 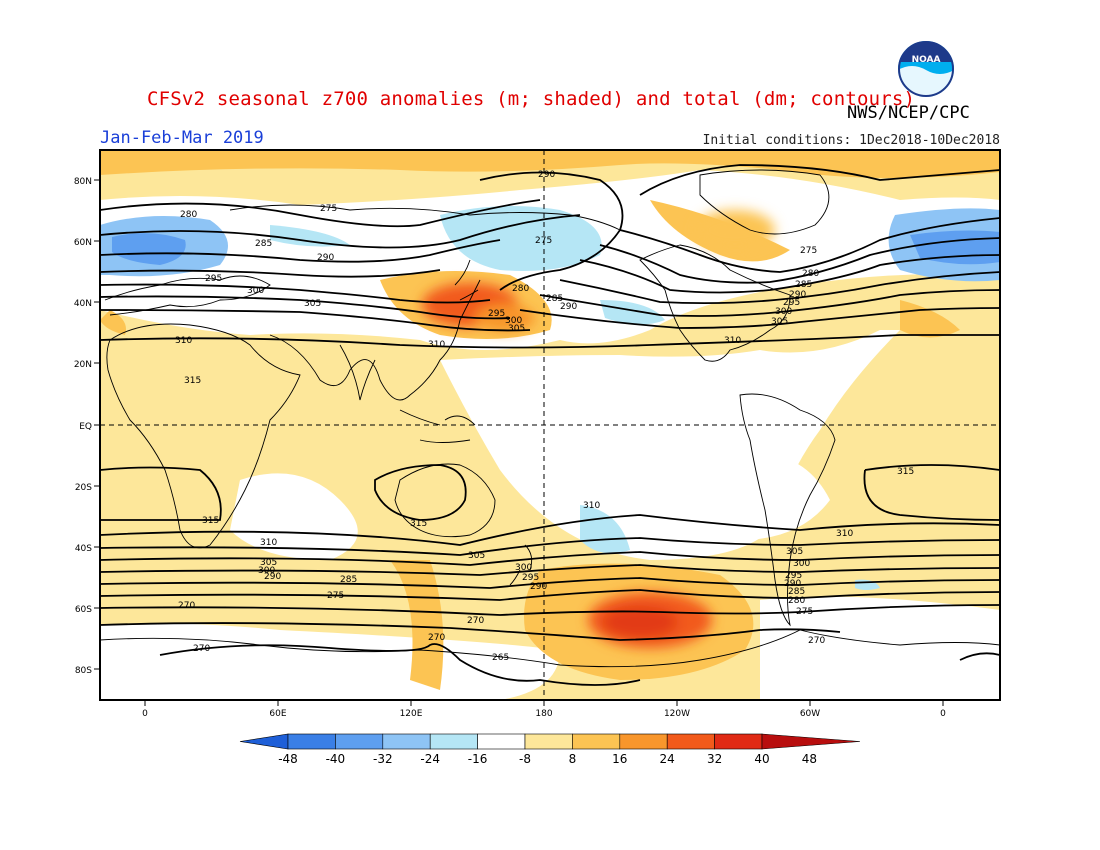 What do you see at coordinates (926, 69) in the screenshot?
I see `noaa-logo-icon: NOAA` at bounding box center [926, 69].